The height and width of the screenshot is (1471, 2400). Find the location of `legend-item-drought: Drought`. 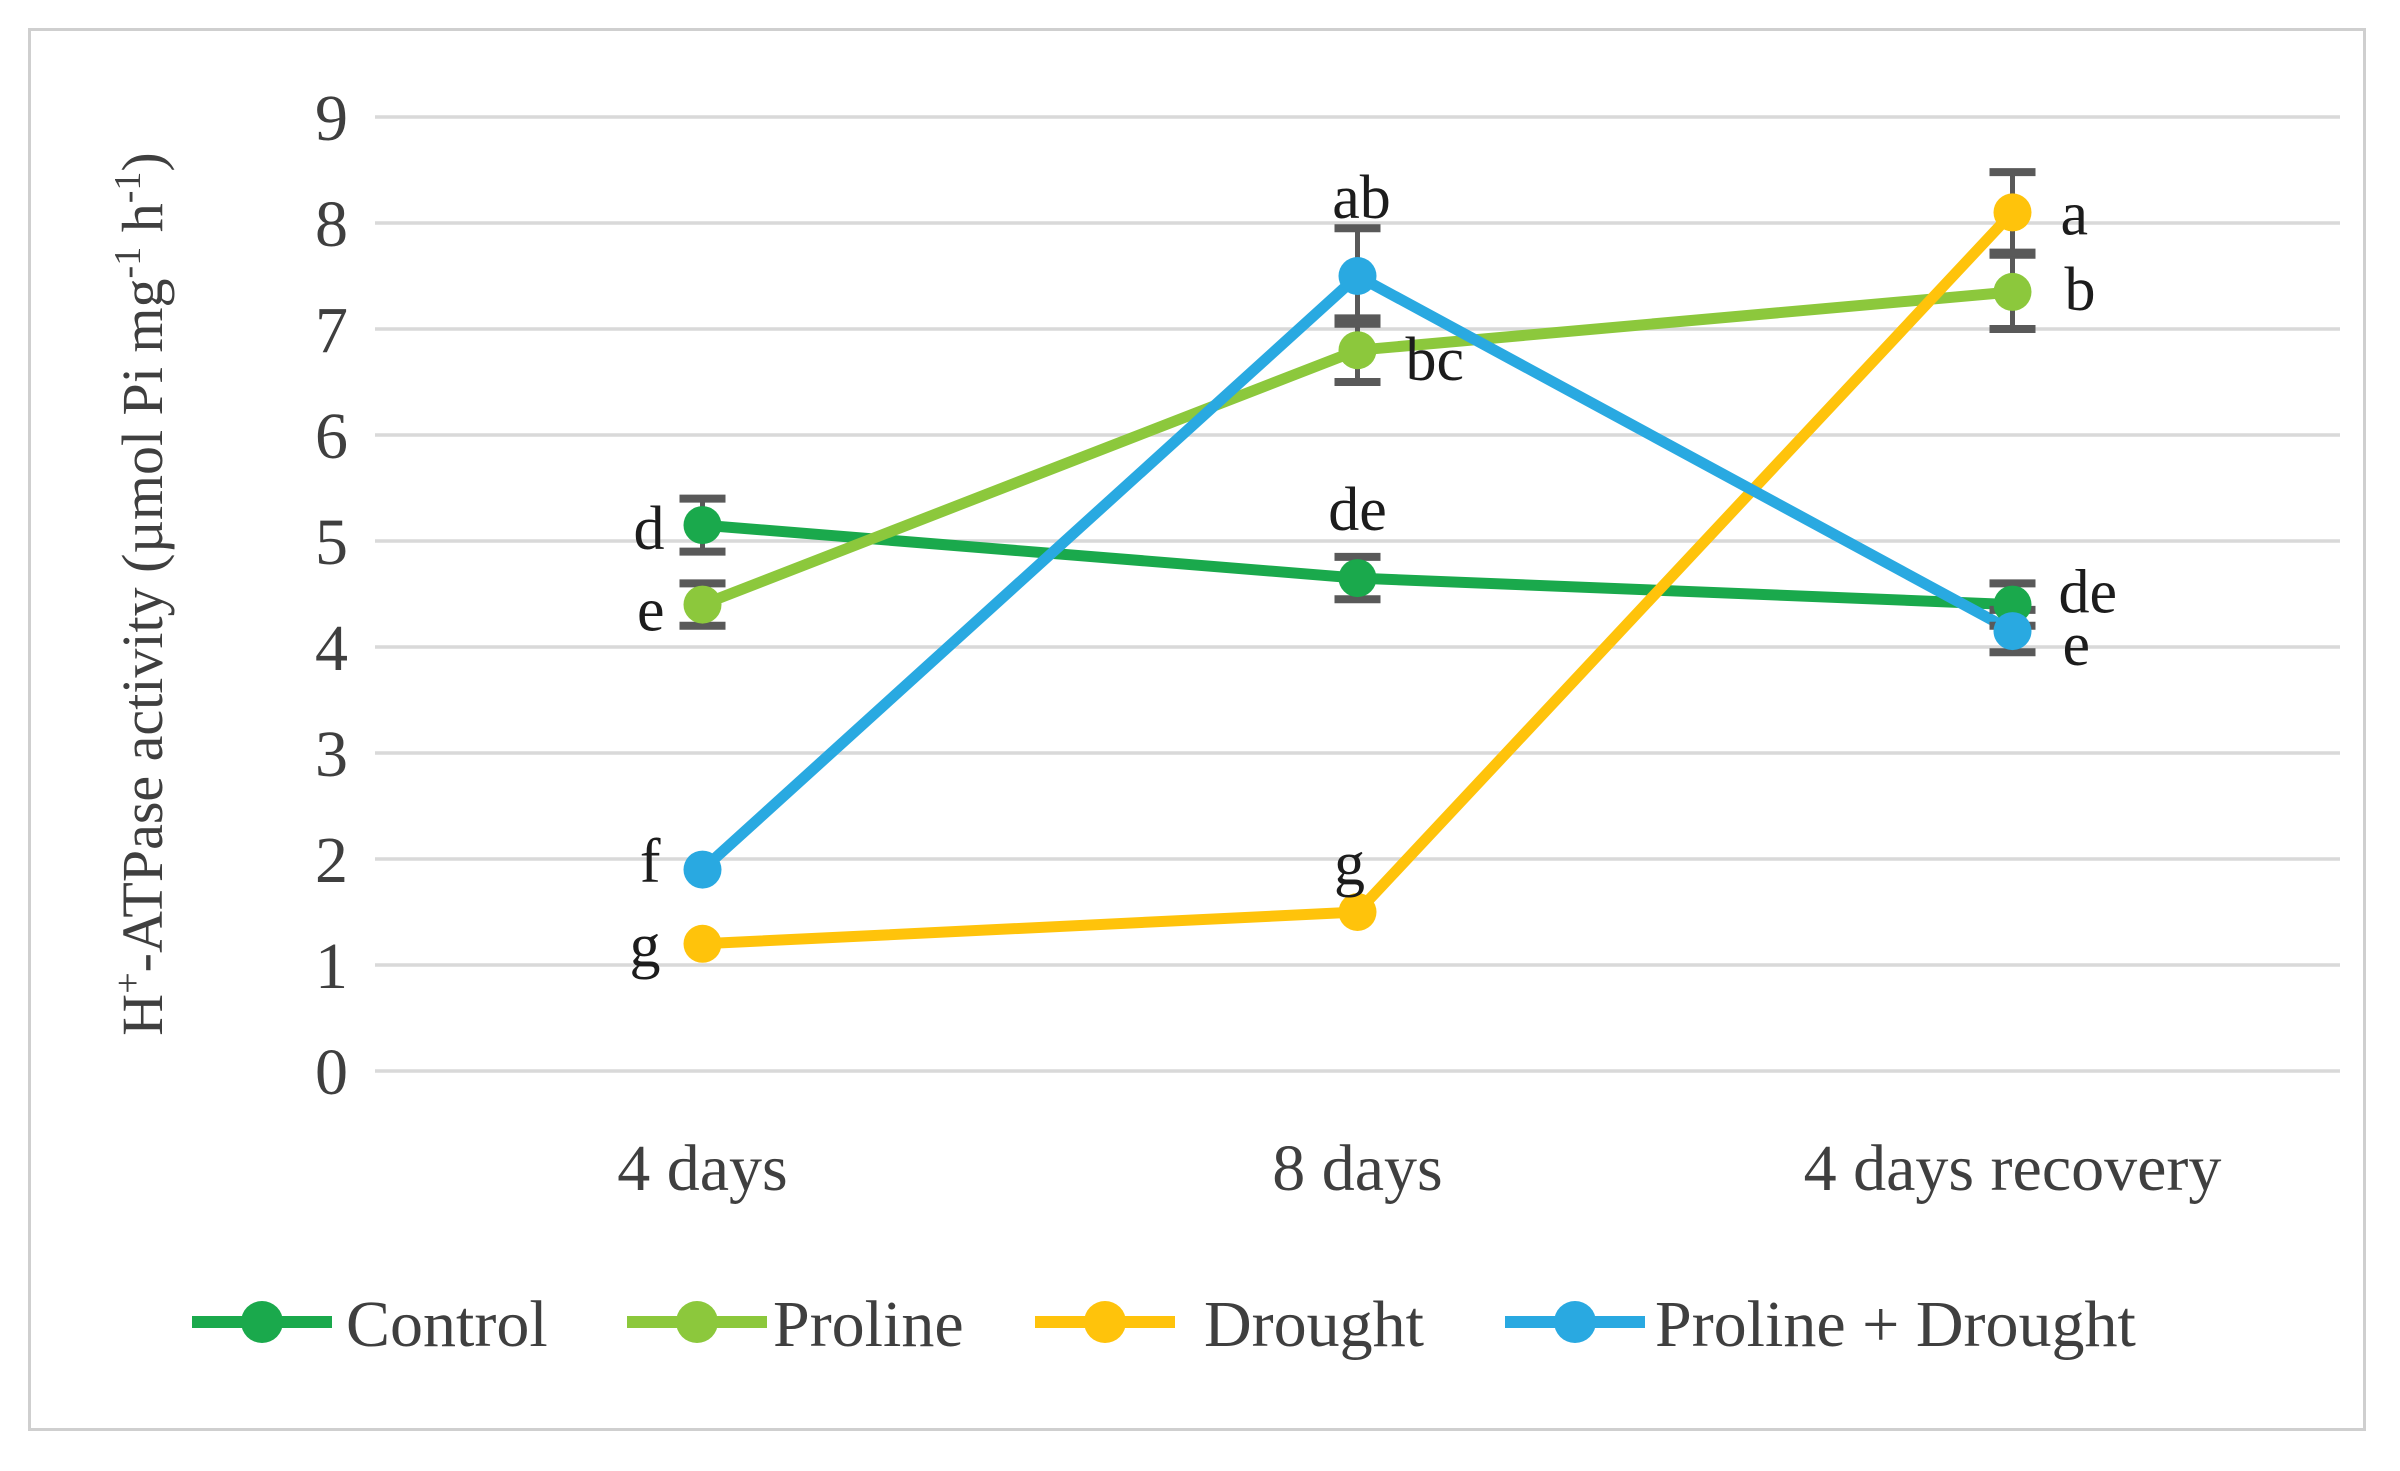

legend-item-drought: Drought is located at coordinates (1229, 1324).